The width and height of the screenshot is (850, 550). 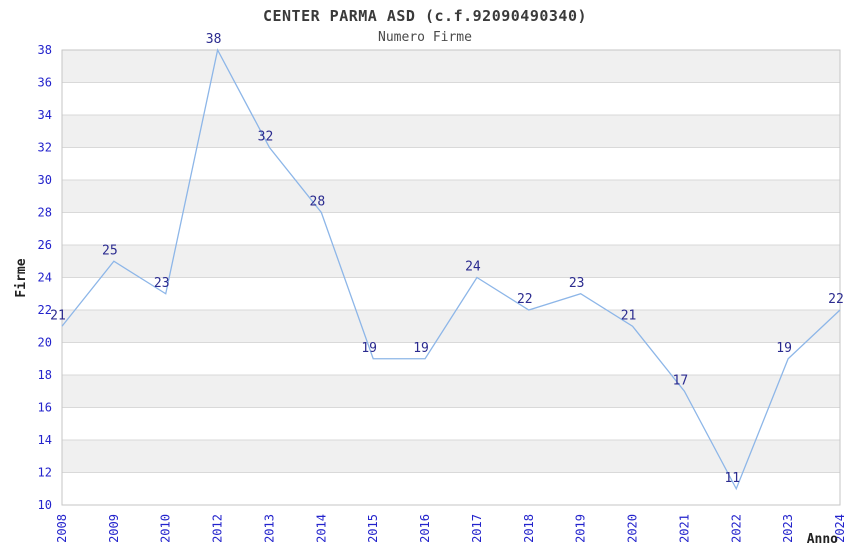 I want to click on x-tick-label: 2010, so click(x=166, y=528).